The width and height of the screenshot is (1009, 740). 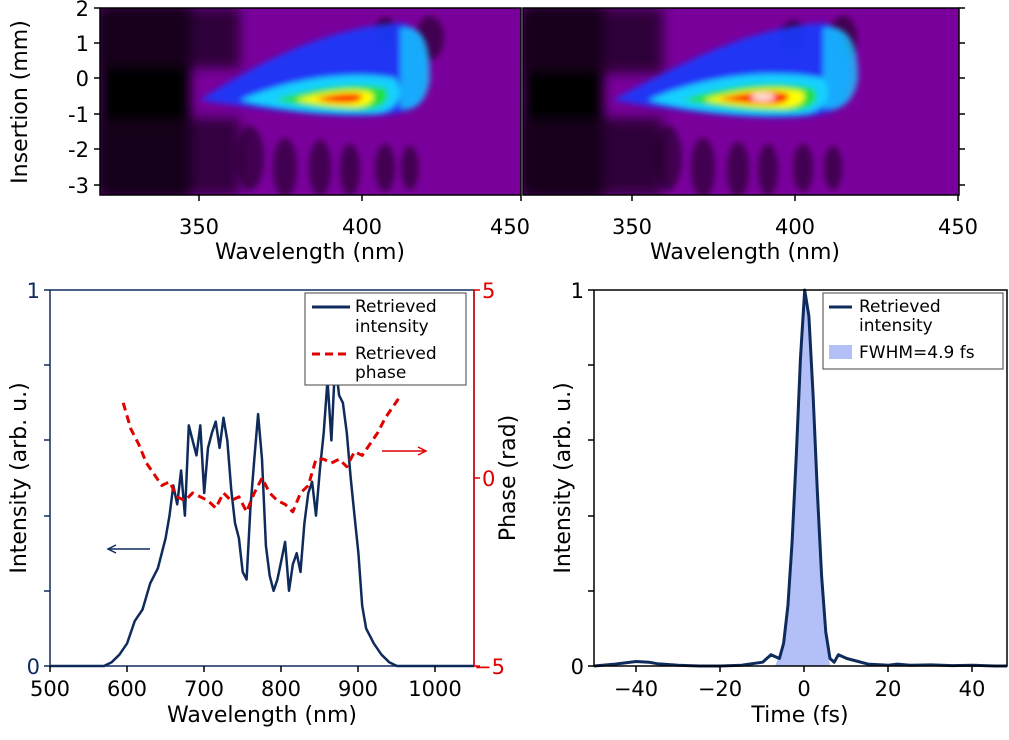 I want to click on spectrum-y2tick-label: −5, so click(x=489, y=667).